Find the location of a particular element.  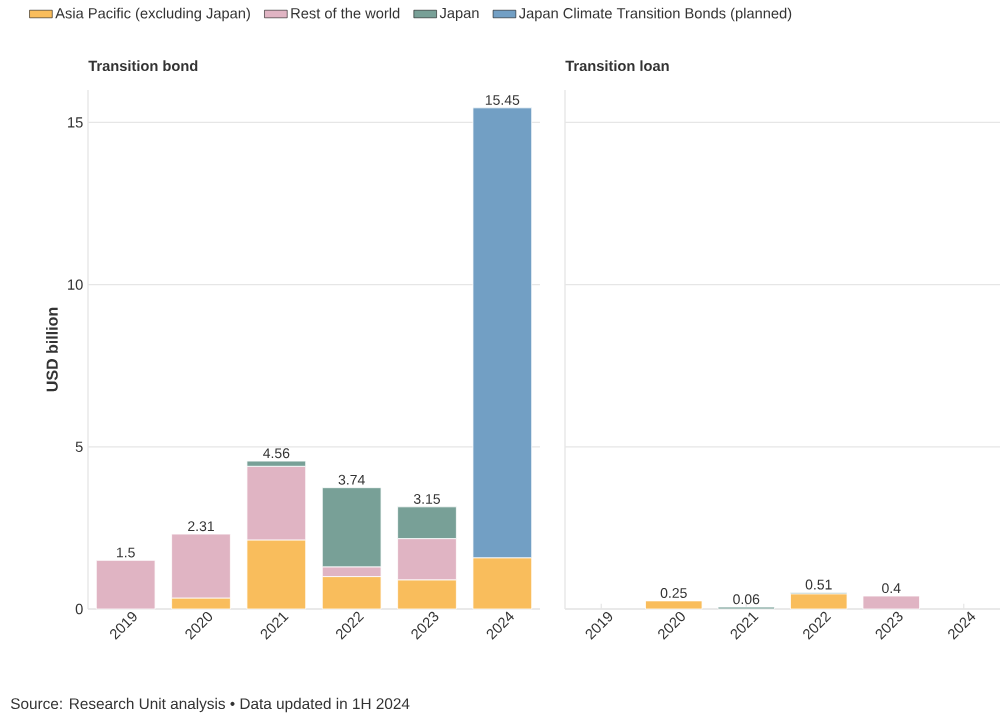

total-label: 0.4 is located at coordinates (891, 588).